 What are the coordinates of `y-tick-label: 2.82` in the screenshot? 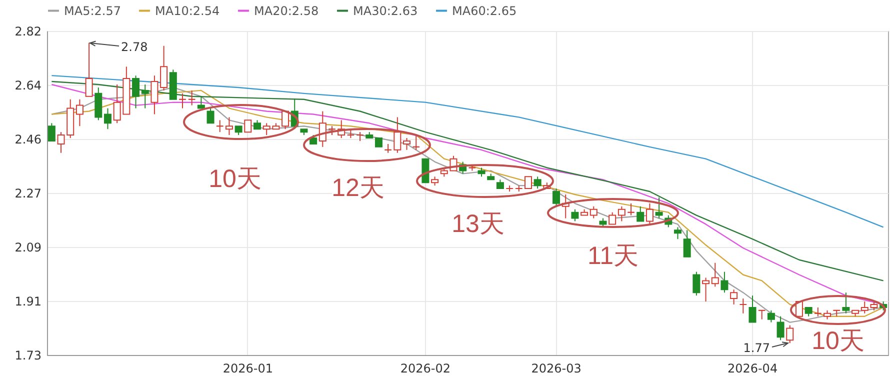 It's located at (28, 31).